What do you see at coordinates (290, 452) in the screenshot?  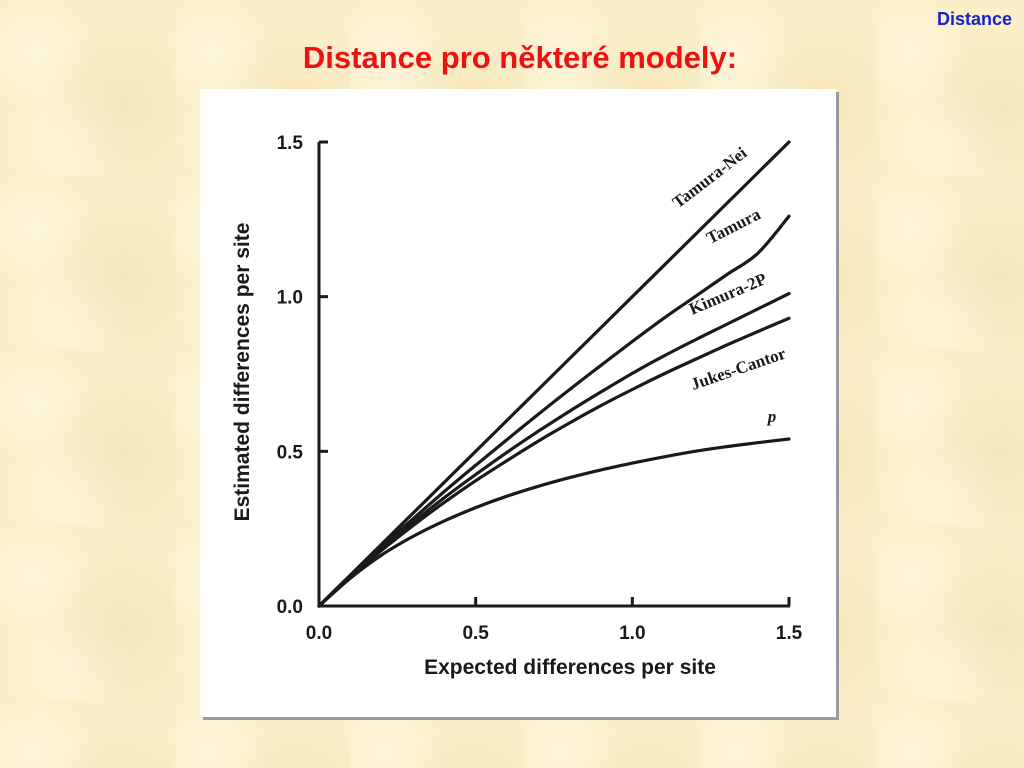 I see `y-tick-label: 0.5` at bounding box center [290, 452].